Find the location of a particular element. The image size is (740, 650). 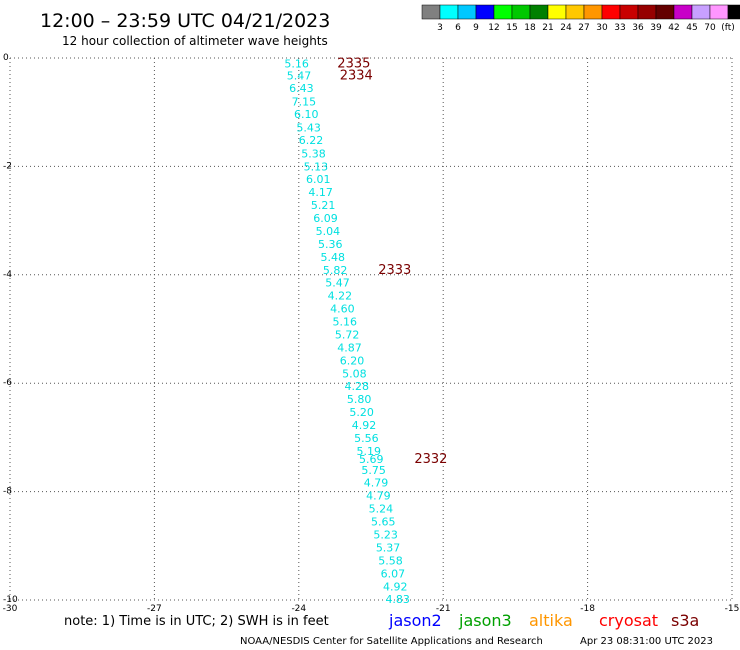

y-tick-label: -8 is located at coordinates (7, 492).